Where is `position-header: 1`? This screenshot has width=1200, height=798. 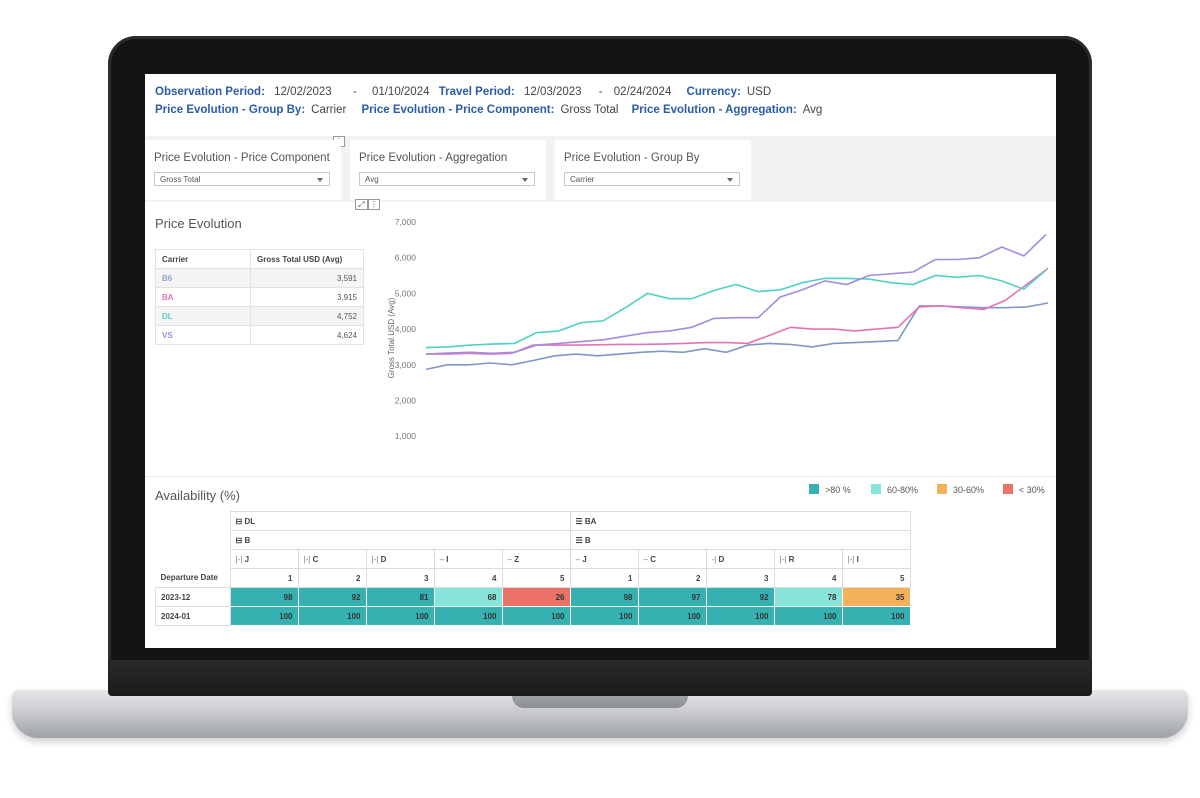
position-header: 1 is located at coordinates (264, 578).